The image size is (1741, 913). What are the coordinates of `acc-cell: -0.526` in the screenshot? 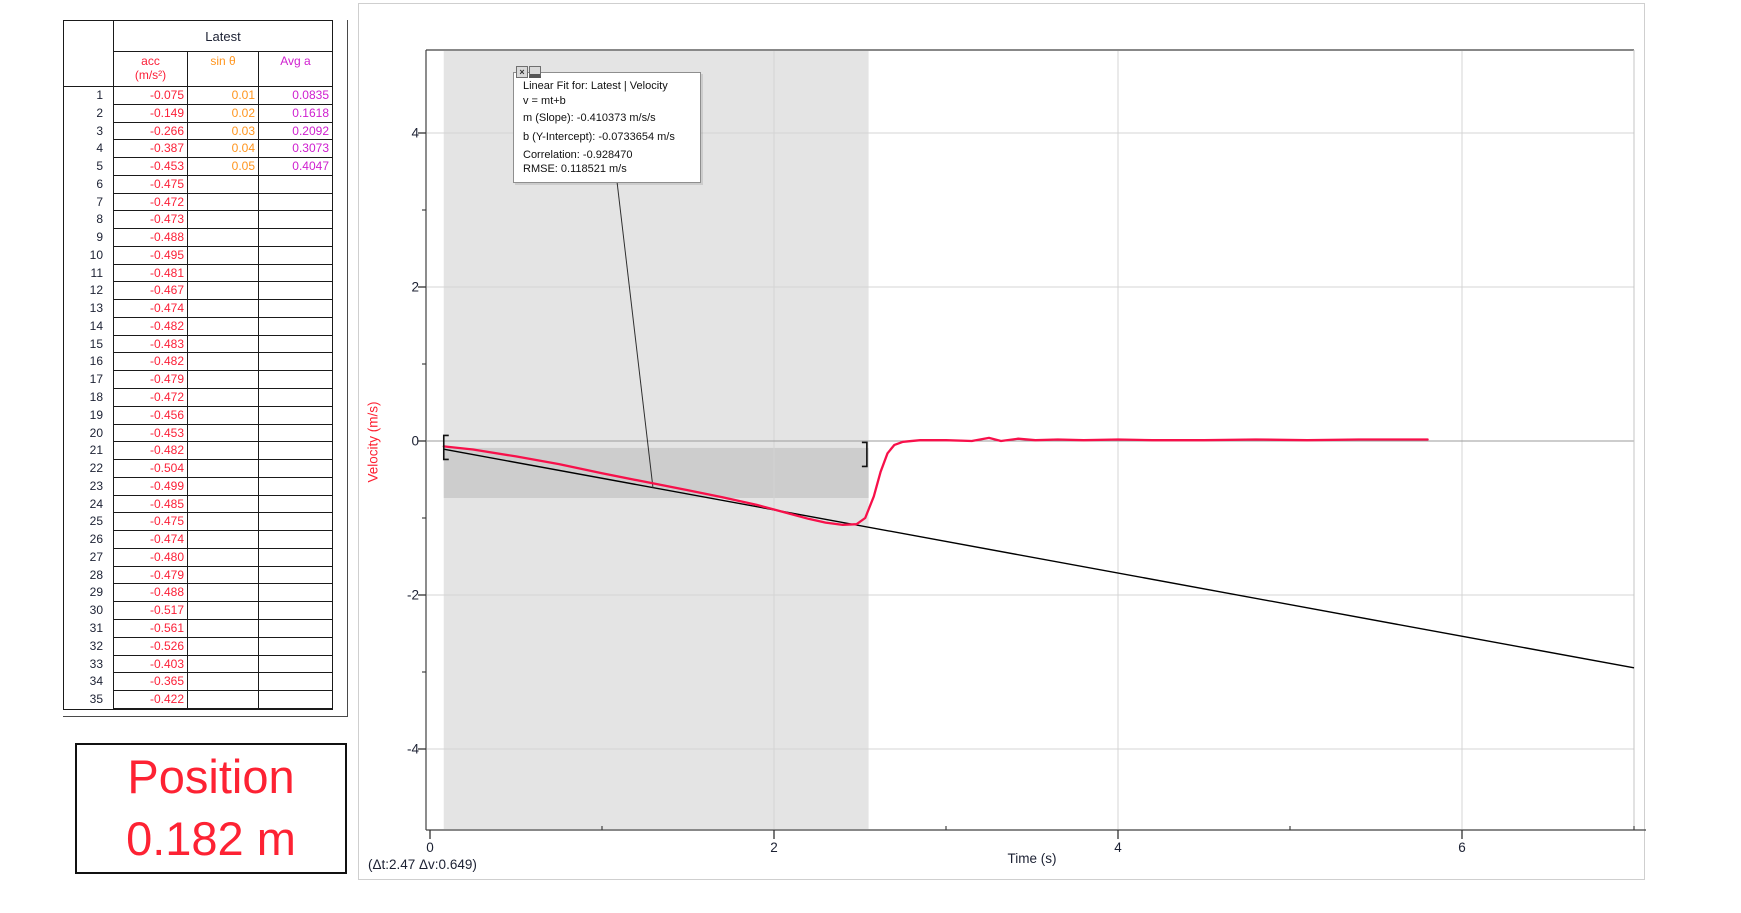 It's located at (150, 646).